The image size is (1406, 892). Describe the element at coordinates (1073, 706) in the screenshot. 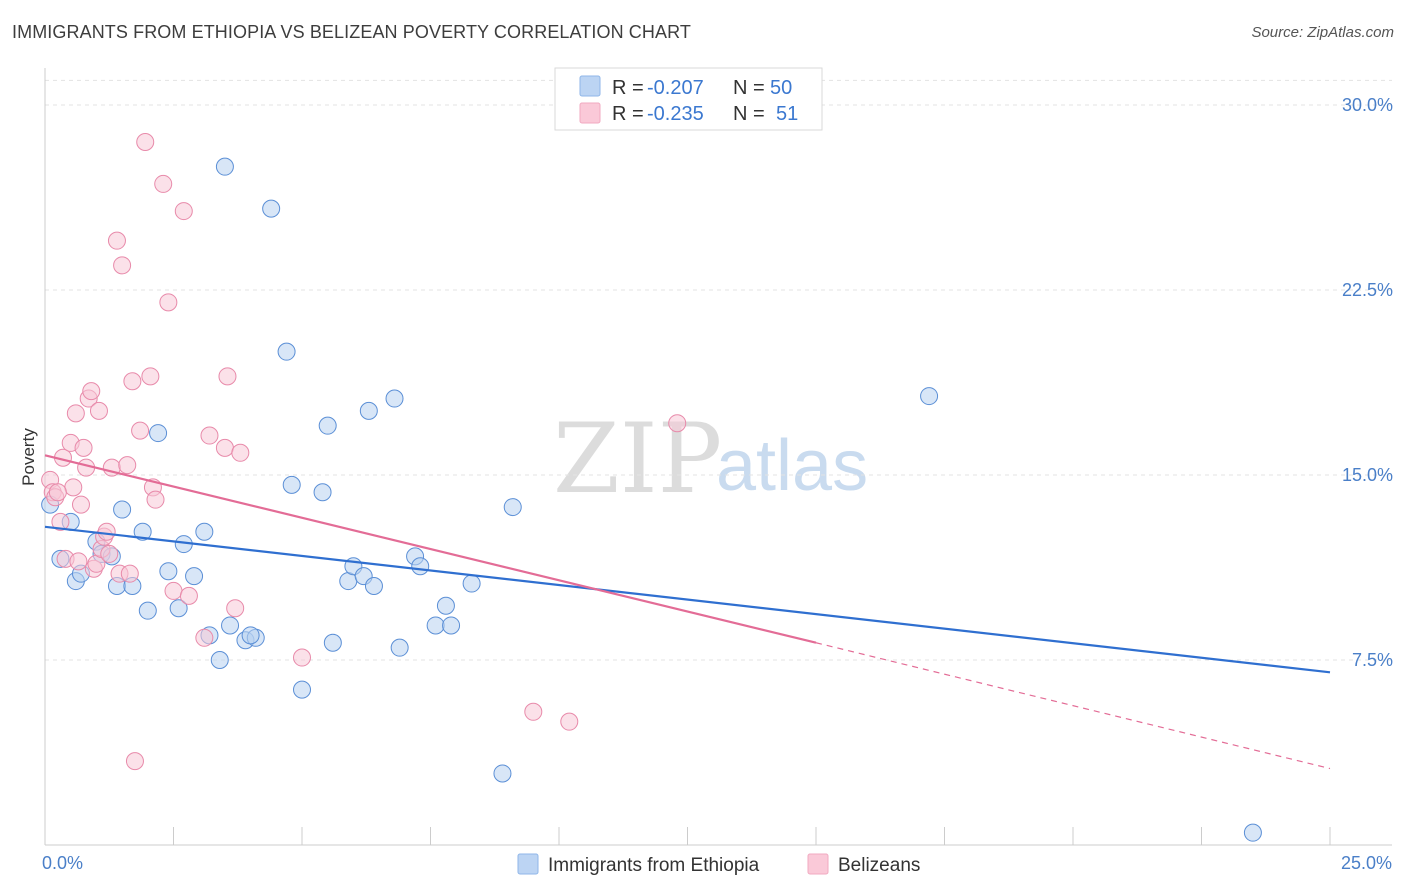

I see `trend-extension-belizeans` at that location.